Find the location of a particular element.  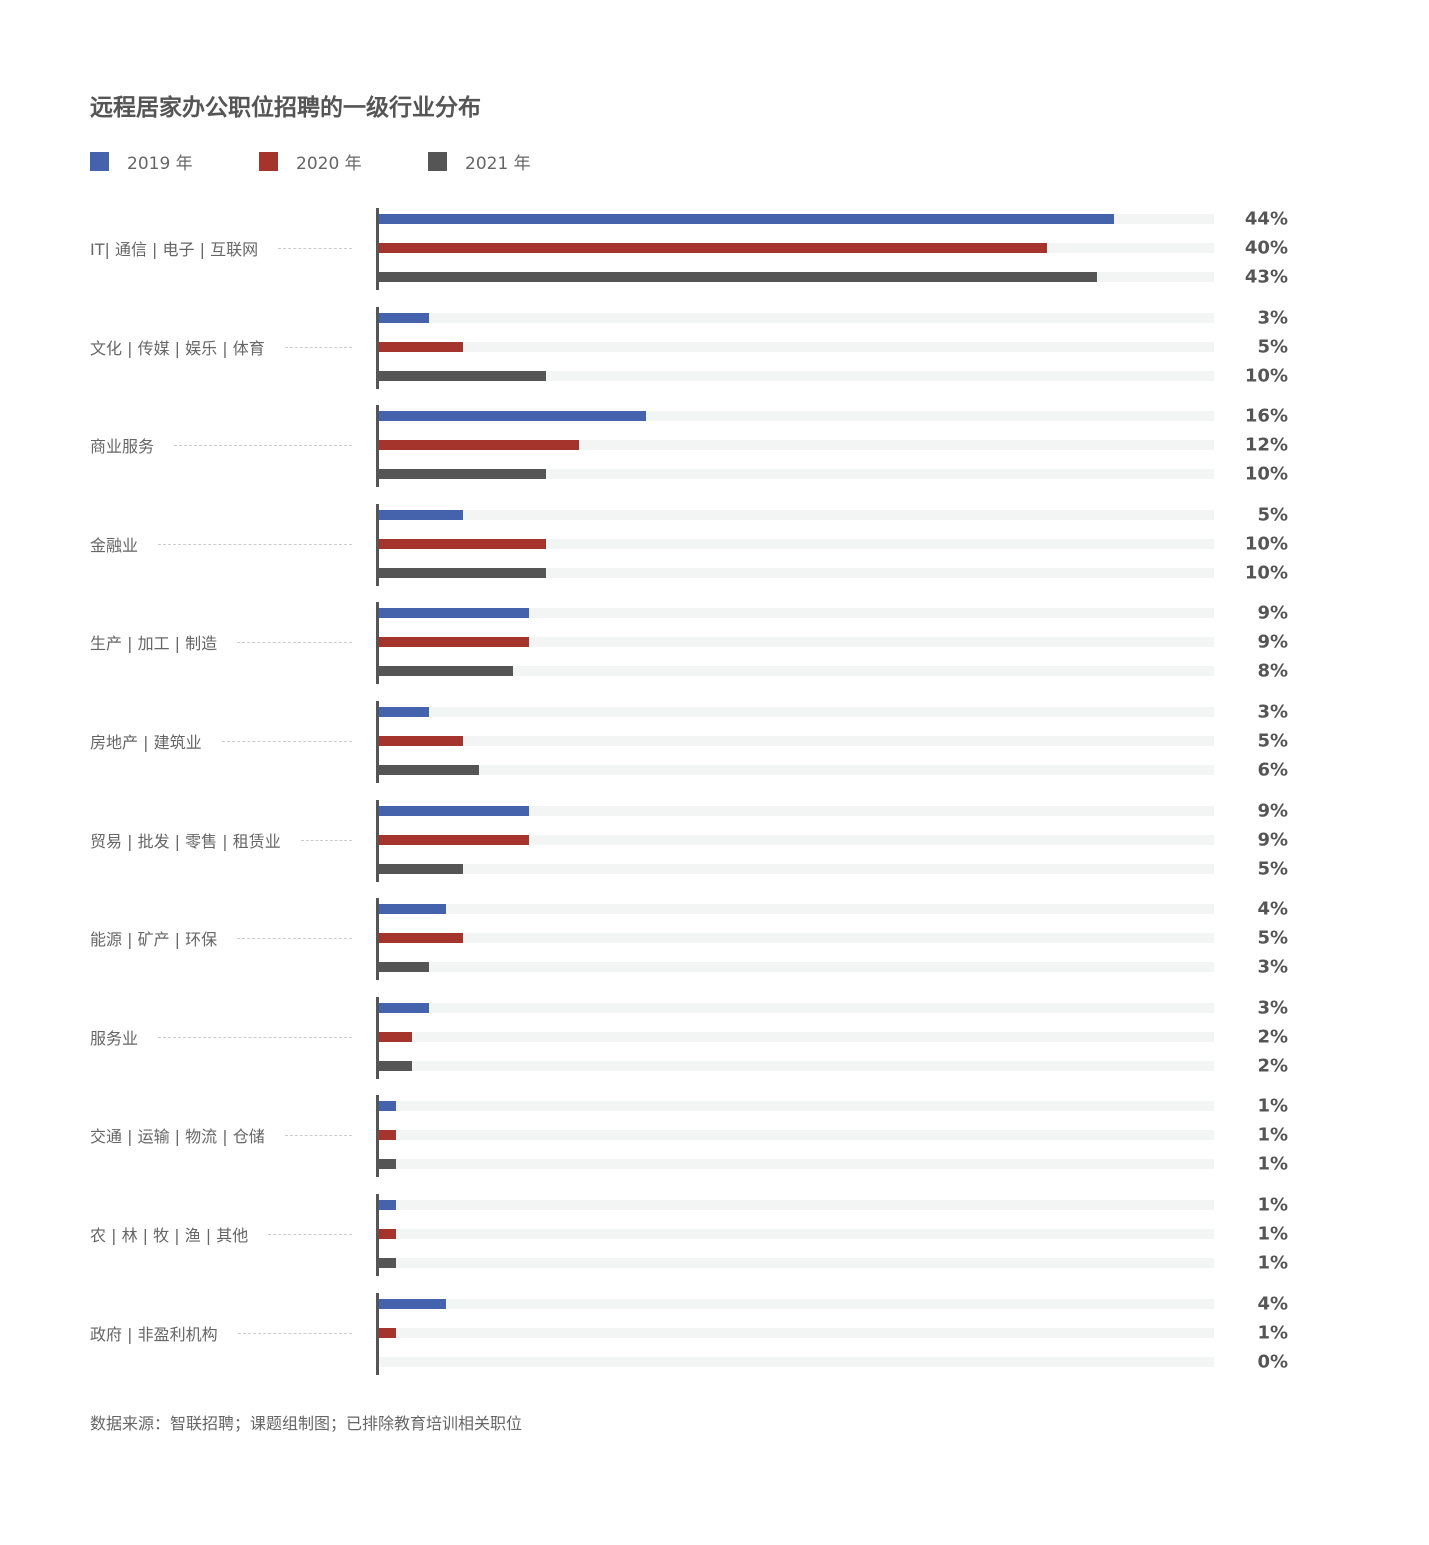

legend-label: 2019 年 is located at coordinates (160, 163).